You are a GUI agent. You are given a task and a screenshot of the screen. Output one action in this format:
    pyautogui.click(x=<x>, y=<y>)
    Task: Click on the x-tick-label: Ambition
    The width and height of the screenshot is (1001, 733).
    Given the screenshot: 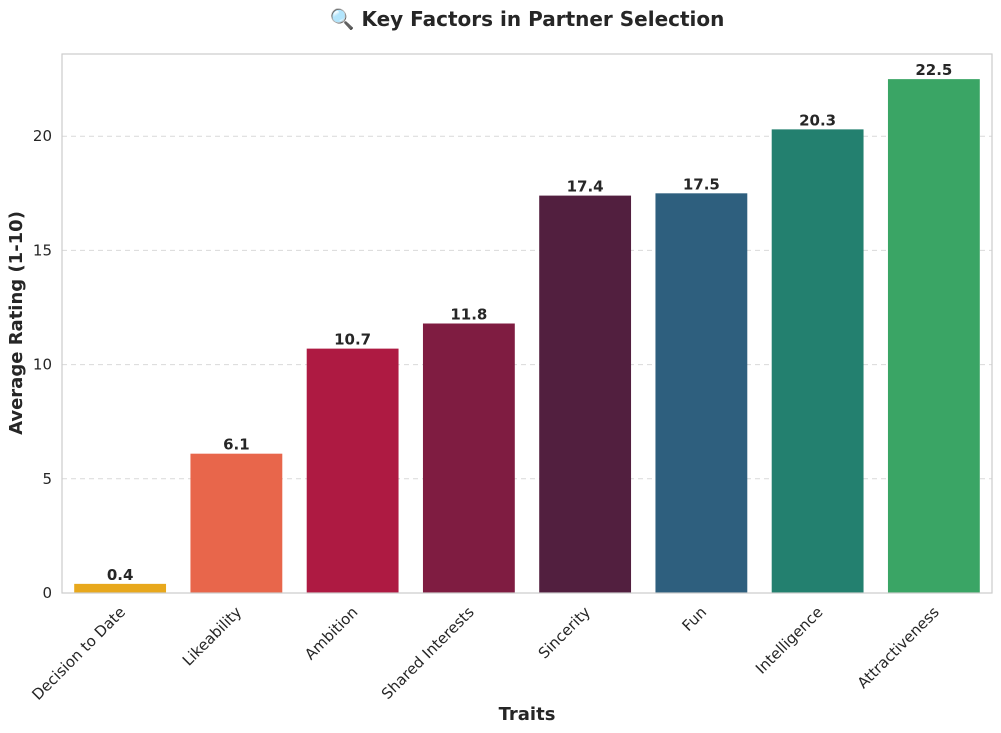 What is the action you would take?
    pyautogui.click(x=331, y=633)
    